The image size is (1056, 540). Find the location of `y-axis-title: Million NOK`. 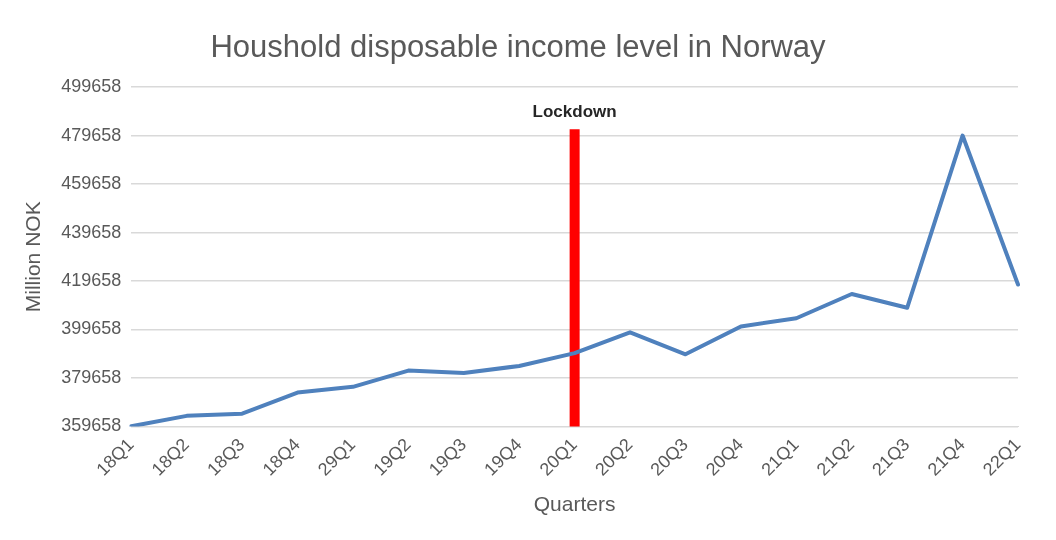

y-axis-title: Million NOK is located at coordinates (33, 257).